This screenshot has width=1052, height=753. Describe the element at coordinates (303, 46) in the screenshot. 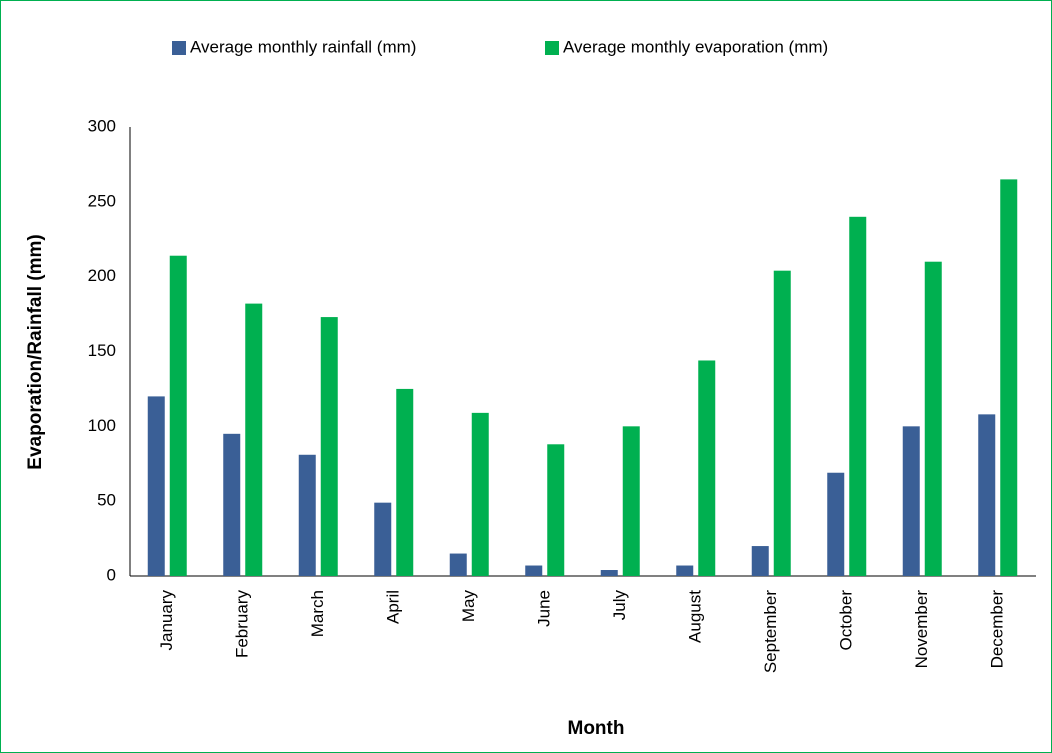

I see `legend-label: Average monthly rainfall (mm)` at that location.